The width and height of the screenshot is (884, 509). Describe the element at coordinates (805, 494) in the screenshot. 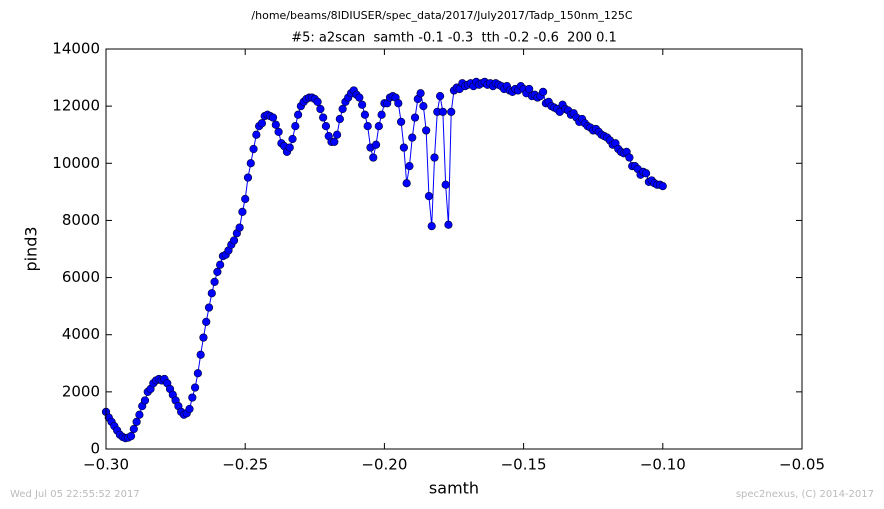

I see `footer-right: spec2nexus, (C) 2014-2017` at that location.